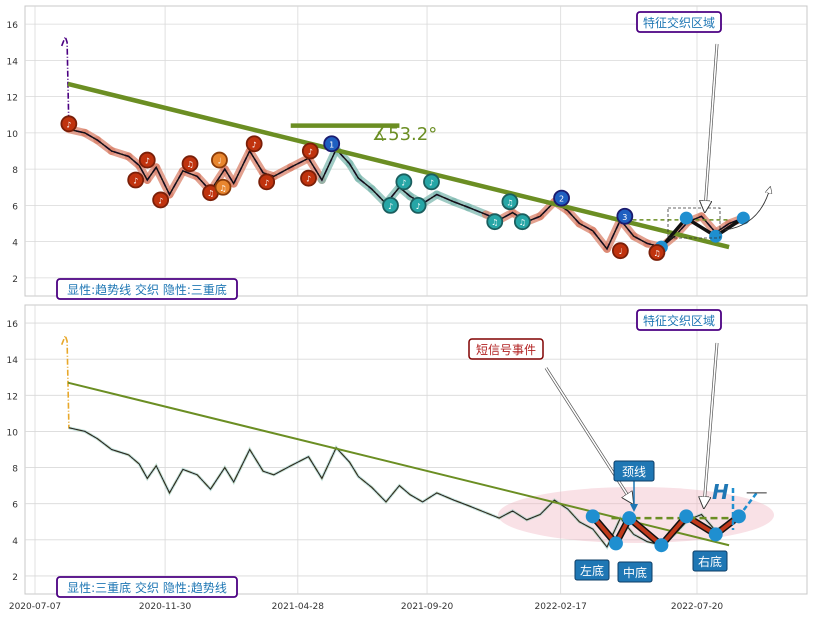 This screenshot has width=813, height=617. Describe the element at coordinates (298, 607) in the screenshot. I see `x-tick-label: 2021-04-28` at that location.